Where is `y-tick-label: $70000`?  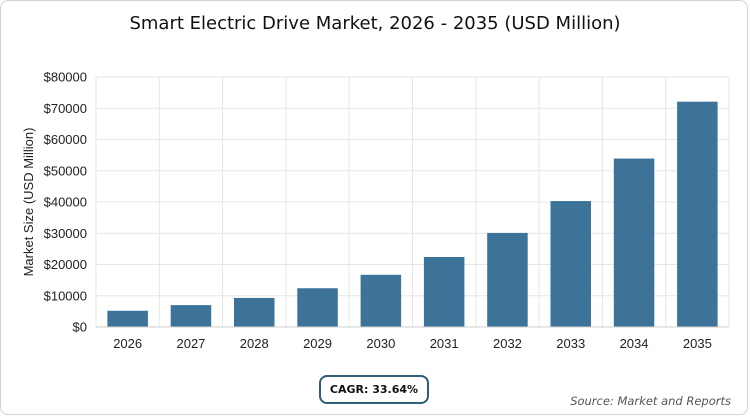
y-tick-label: $70000 is located at coordinates (65, 108).